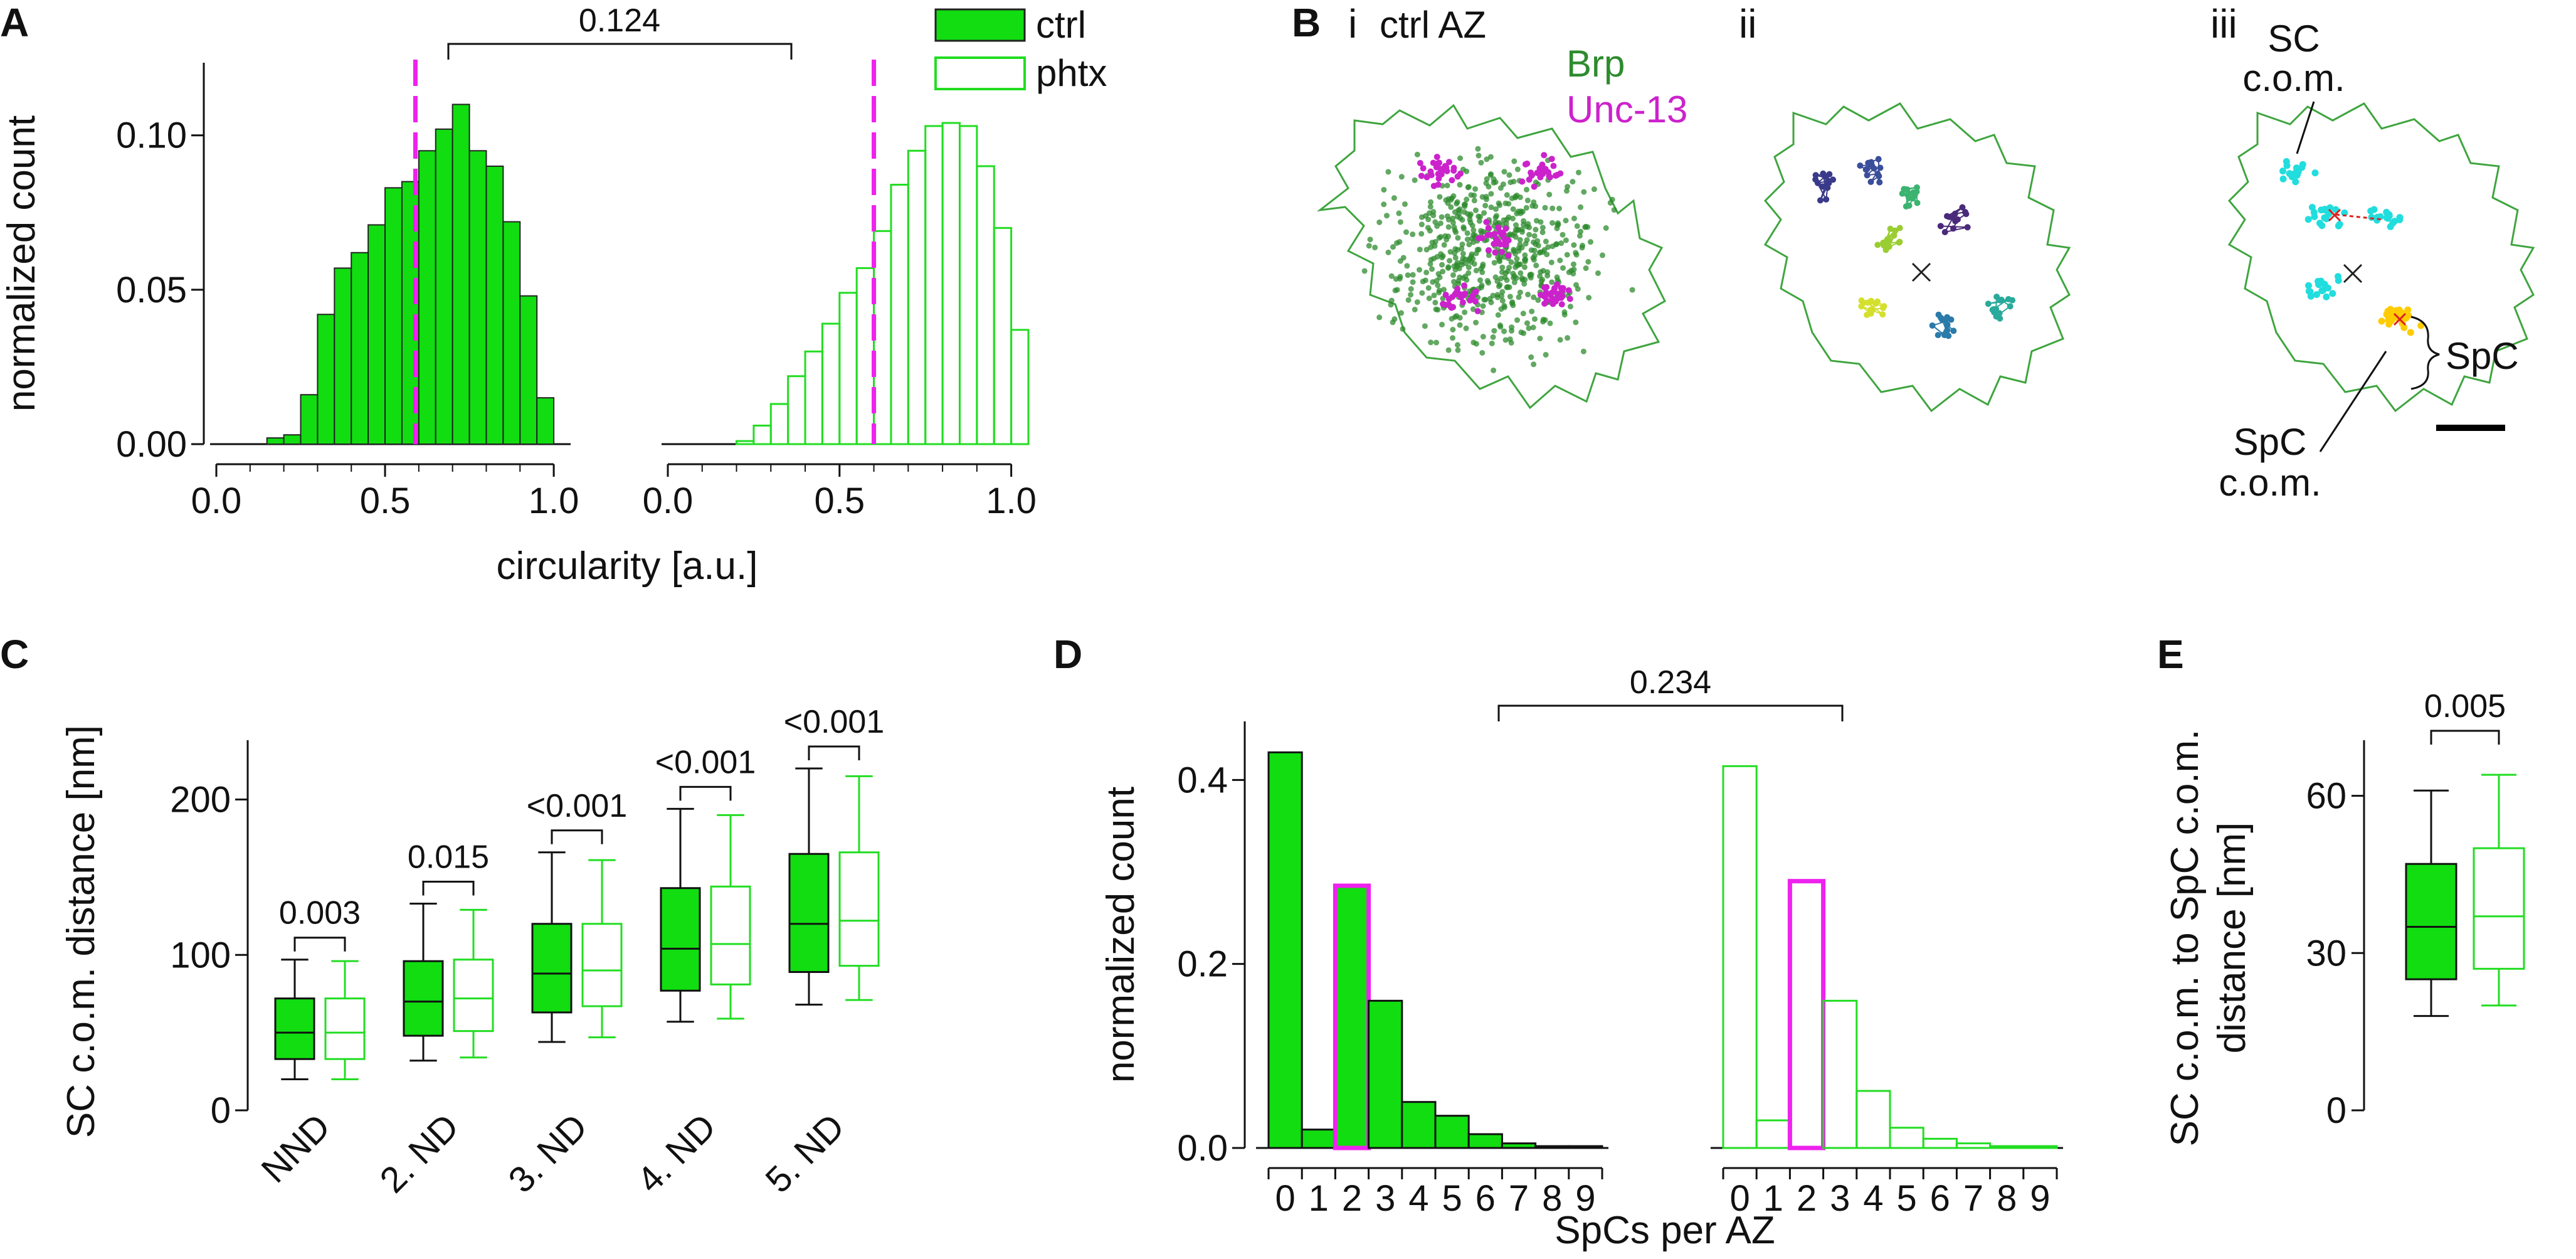 The height and width of the screenshot is (1259, 2576). What do you see at coordinates (1807, 1198) in the screenshot?
I see `panel-d-xtick-label: 2` at bounding box center [1807, 1198].